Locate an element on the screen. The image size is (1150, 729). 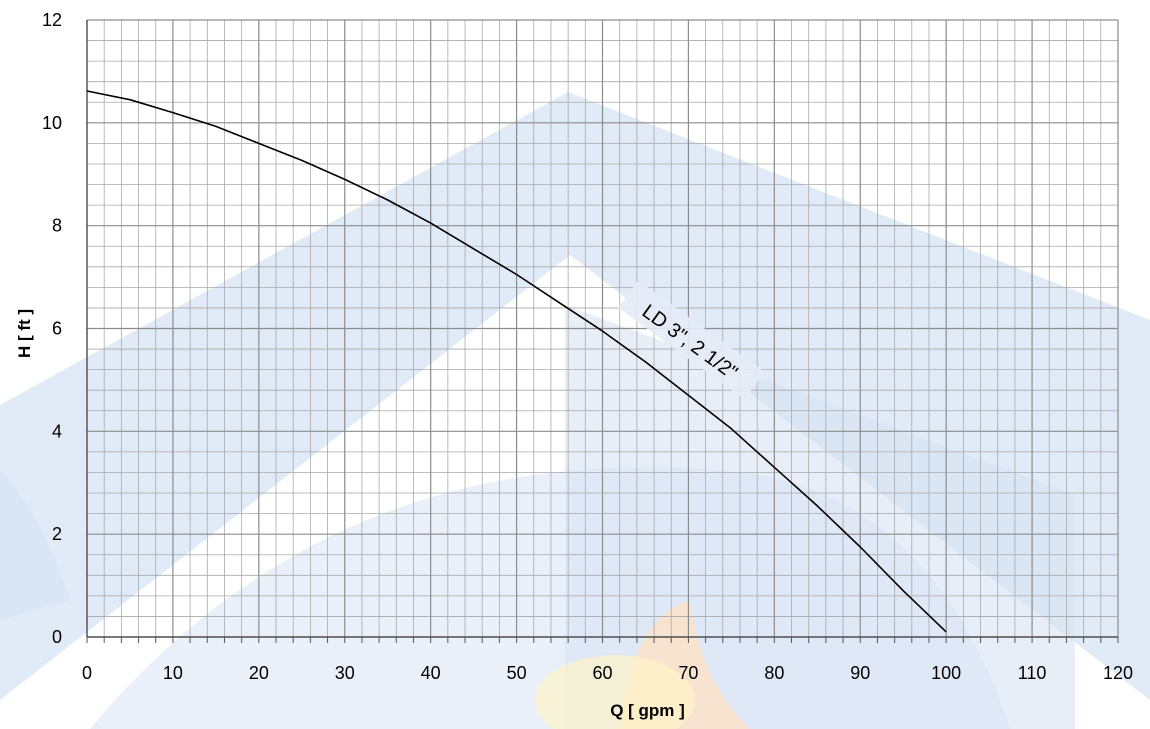
y-tick-label: 0 is located at coordinates (57, 637).